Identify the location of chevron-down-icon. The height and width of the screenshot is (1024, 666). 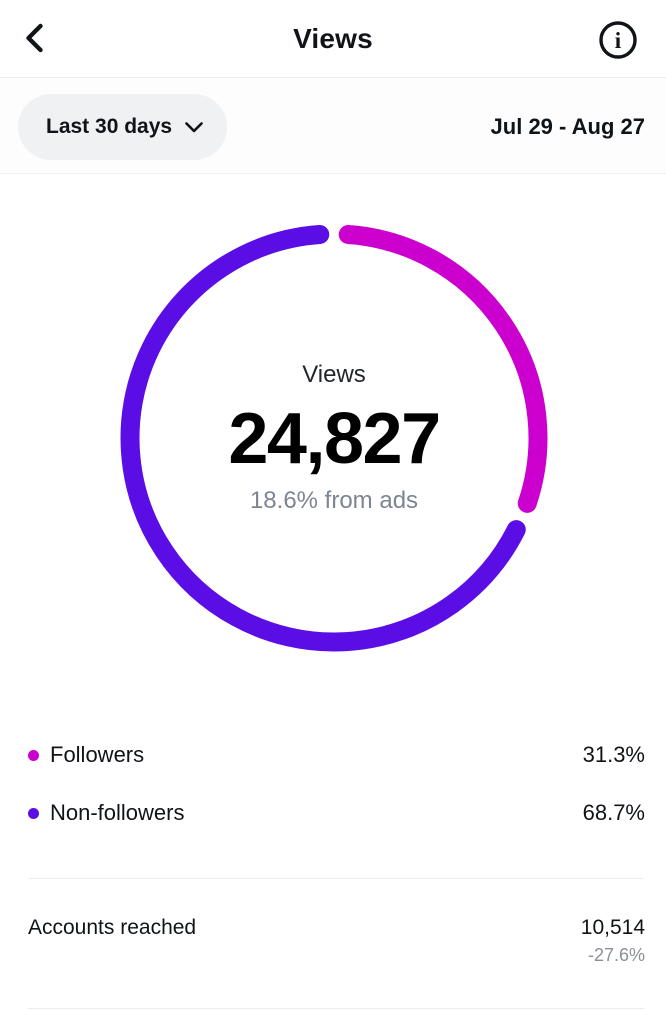
(194, 127).